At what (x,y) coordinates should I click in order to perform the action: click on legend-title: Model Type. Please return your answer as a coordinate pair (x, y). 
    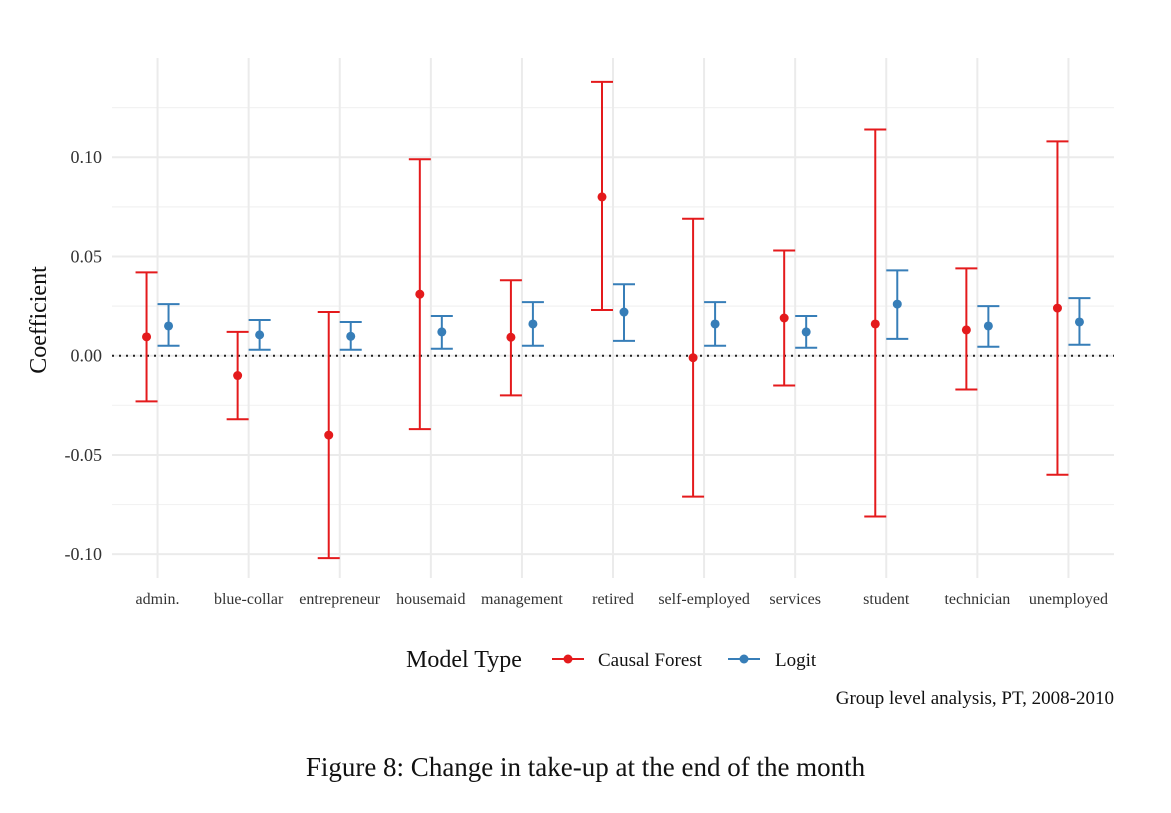
    Looking at the image, I should click on (464, 660).